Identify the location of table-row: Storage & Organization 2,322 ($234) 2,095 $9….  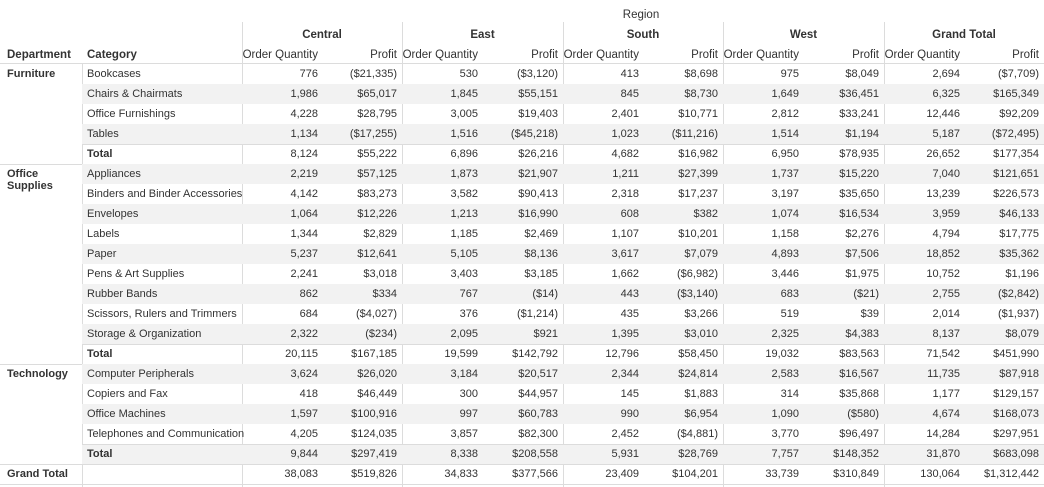
(522, 334).